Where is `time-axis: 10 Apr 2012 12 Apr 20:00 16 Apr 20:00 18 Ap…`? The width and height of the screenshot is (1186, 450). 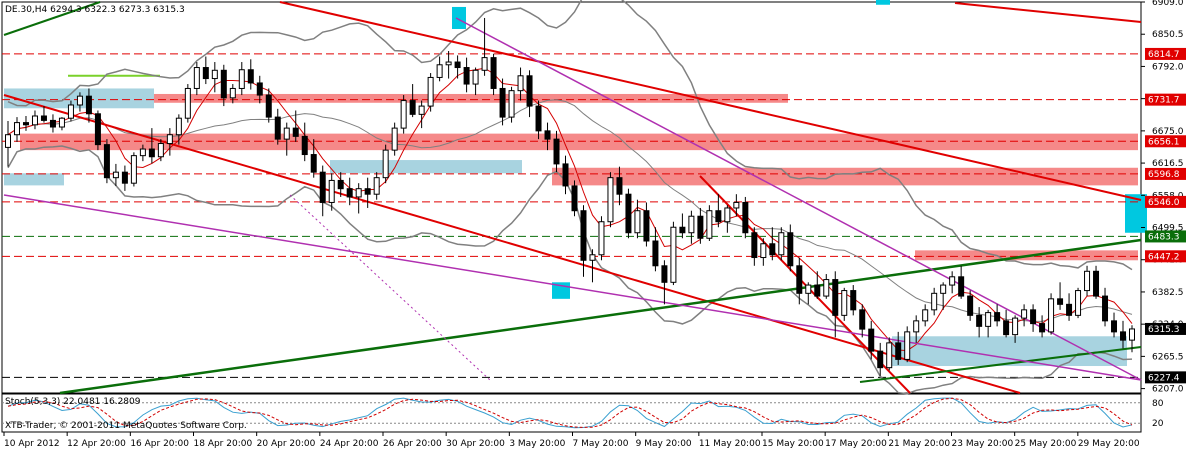
time-axis: 10 Apr 2012 12 Apr 20:00 16 Apr 20:00 18 Ap… is located at coordinates (571, 440).